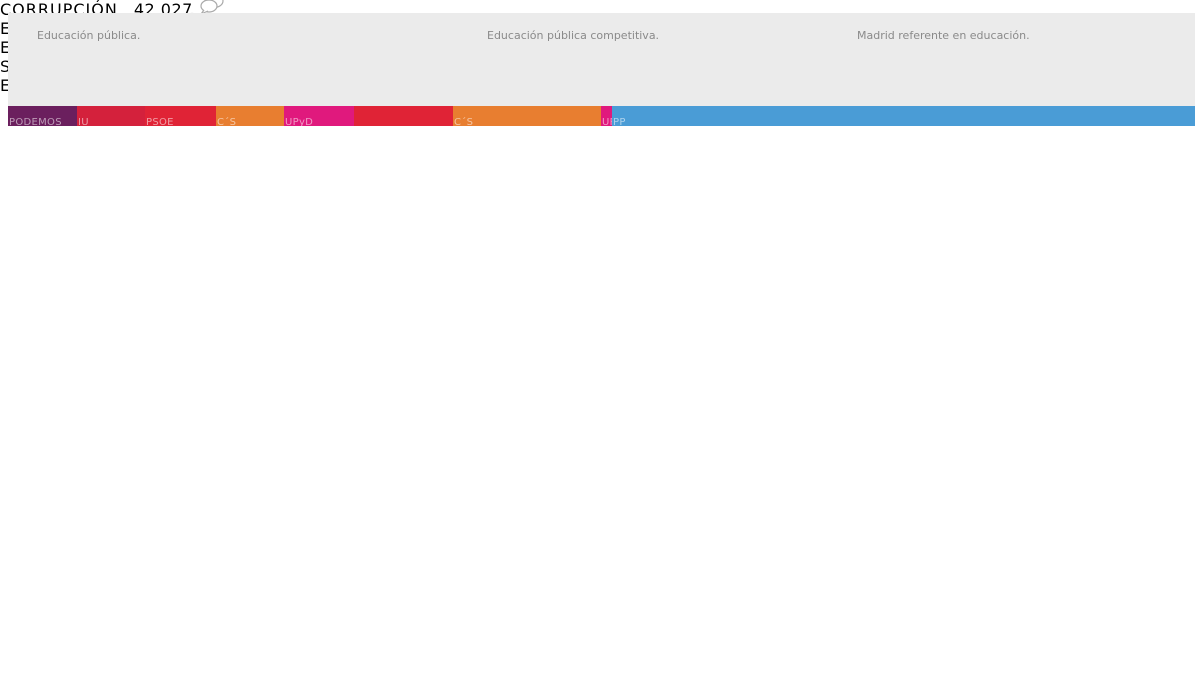  I want to click on party-label: PP, so click(619, 122).